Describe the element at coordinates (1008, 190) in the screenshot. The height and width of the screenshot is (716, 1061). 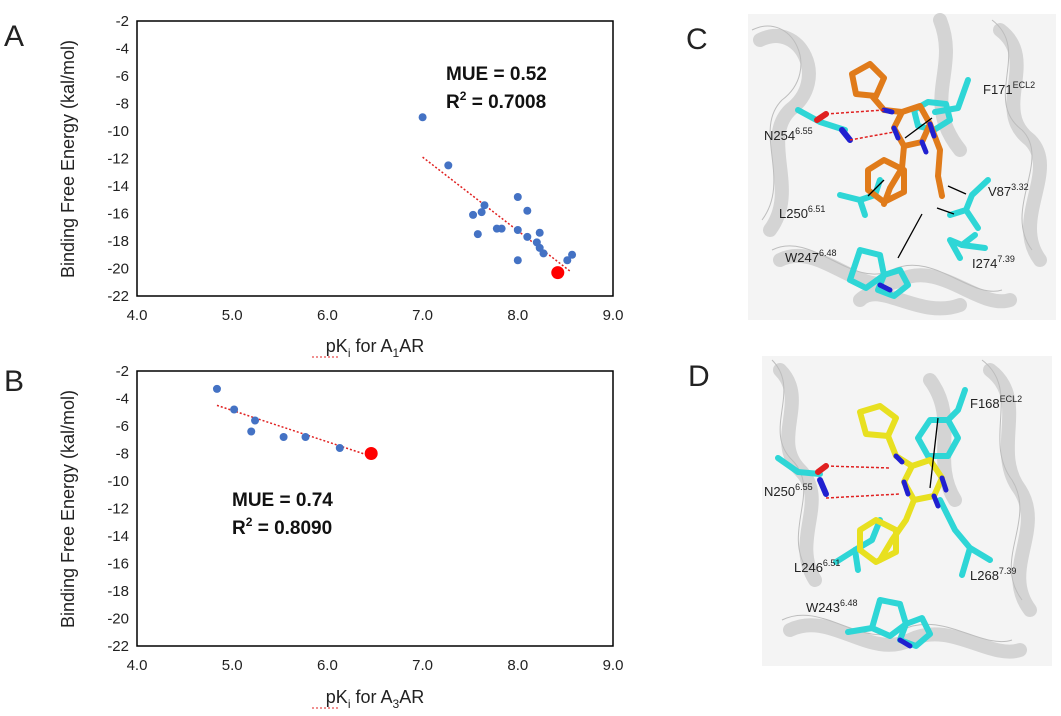
I see `residue-label-v87: V873.32` at that location.